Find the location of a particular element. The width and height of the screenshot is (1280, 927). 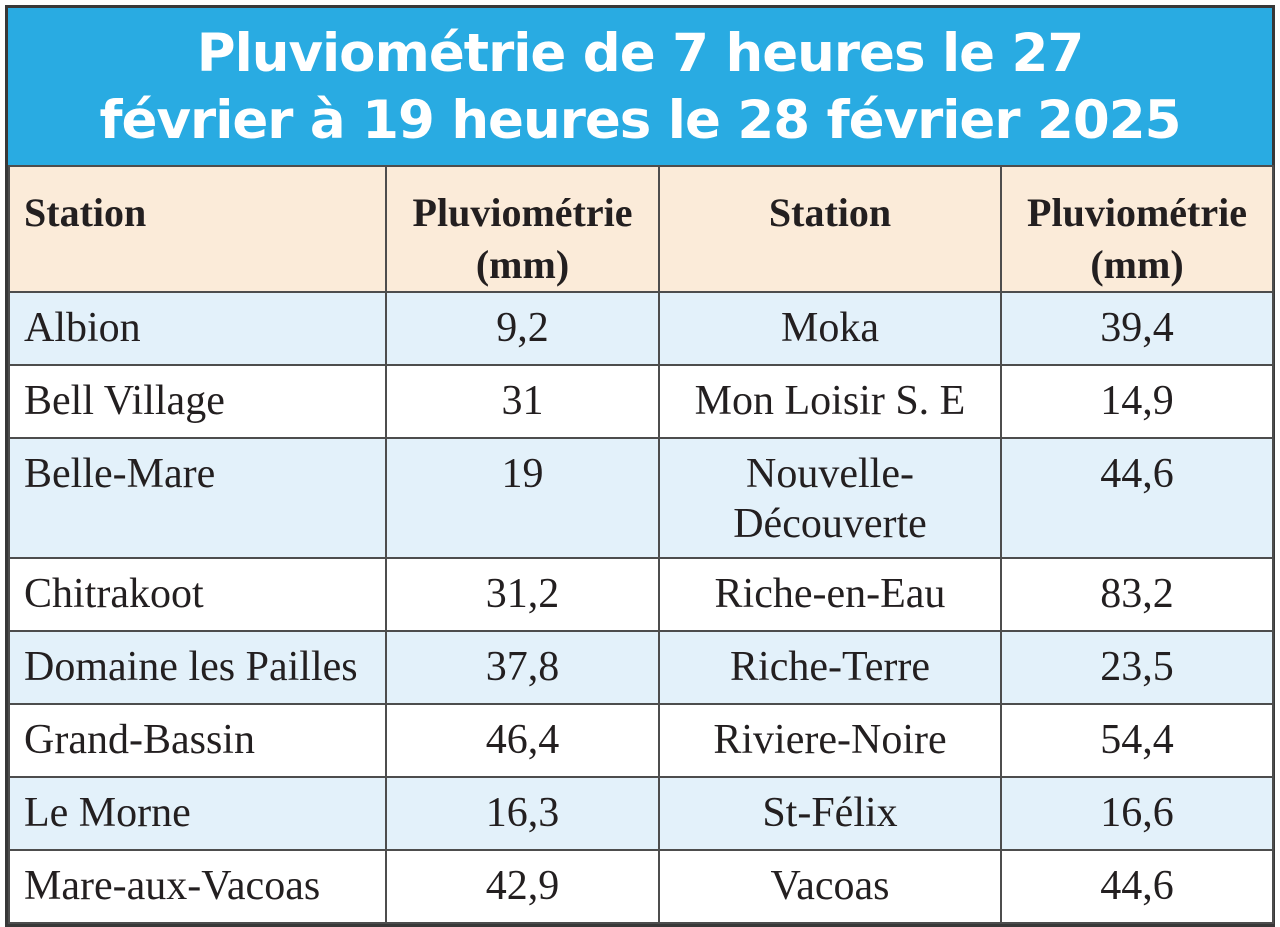

value-cell: 54,4 is located at coordinates (1137, 740).